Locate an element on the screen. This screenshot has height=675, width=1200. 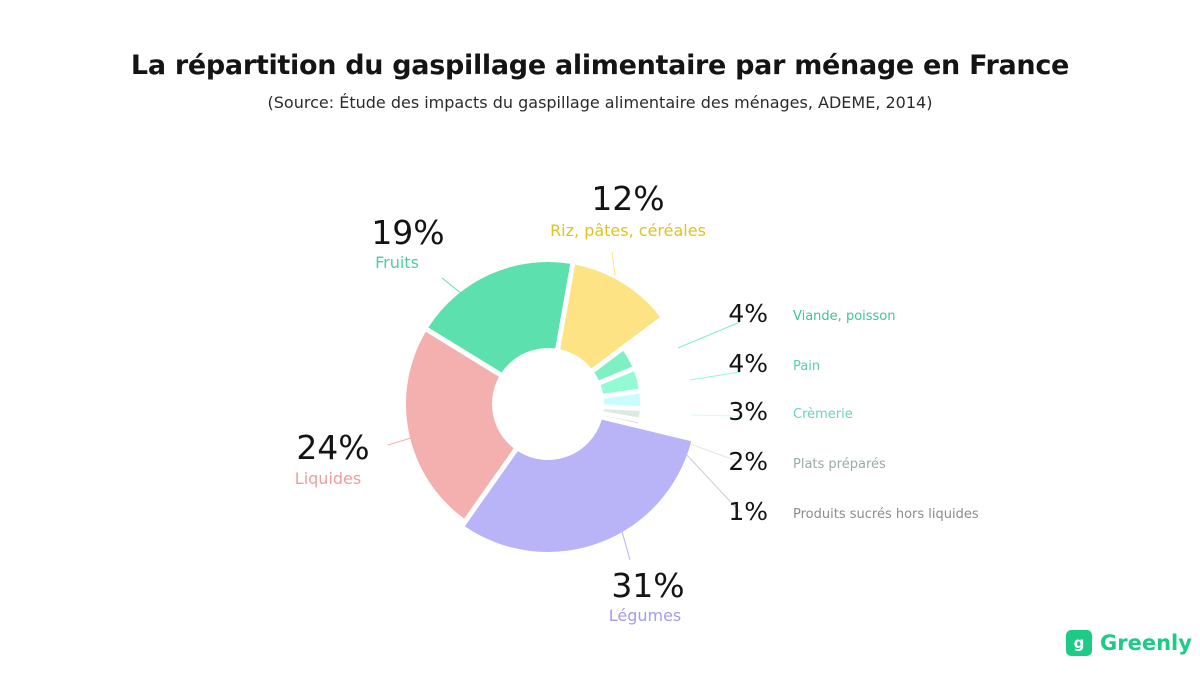
leader-line-liquides is located at coordinates (399, 441).